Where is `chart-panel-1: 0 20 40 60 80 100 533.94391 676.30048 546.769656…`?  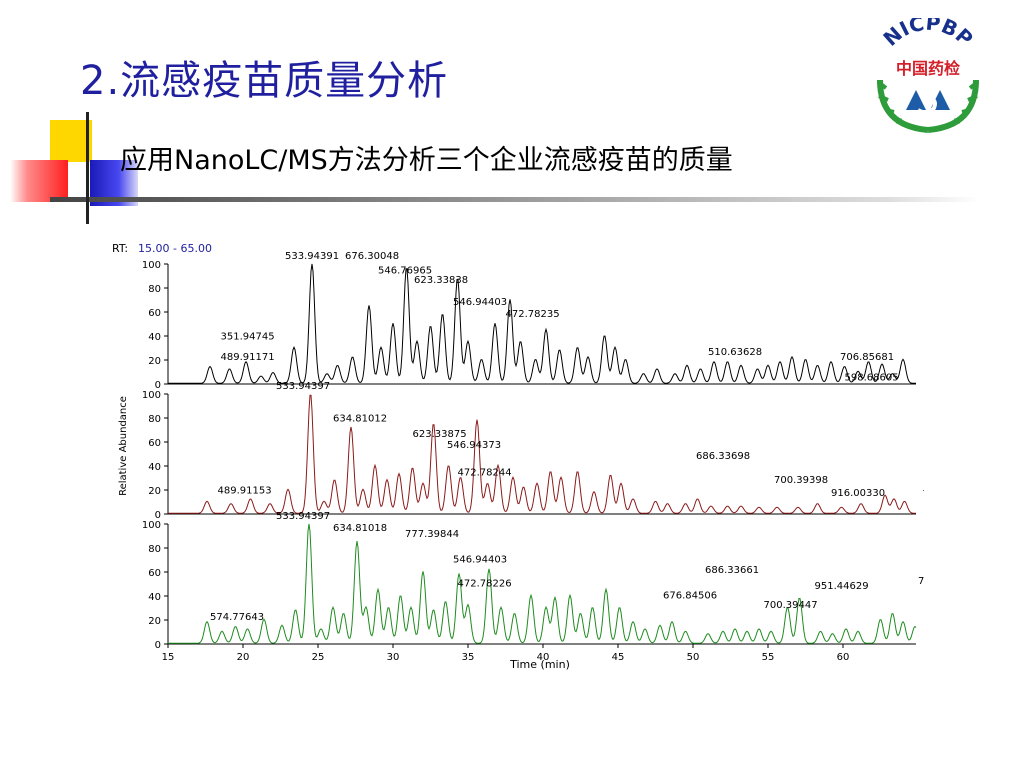
chart-panel-1: 0 20 40 60 80 100 533.94391 676.30048 546.769656… is located at coordinates (529, 321).